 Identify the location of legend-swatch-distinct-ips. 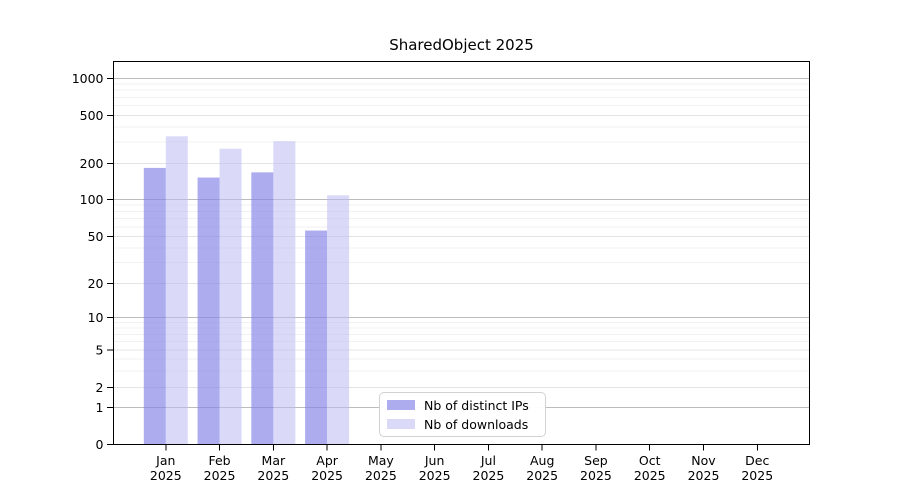
(401, 405).